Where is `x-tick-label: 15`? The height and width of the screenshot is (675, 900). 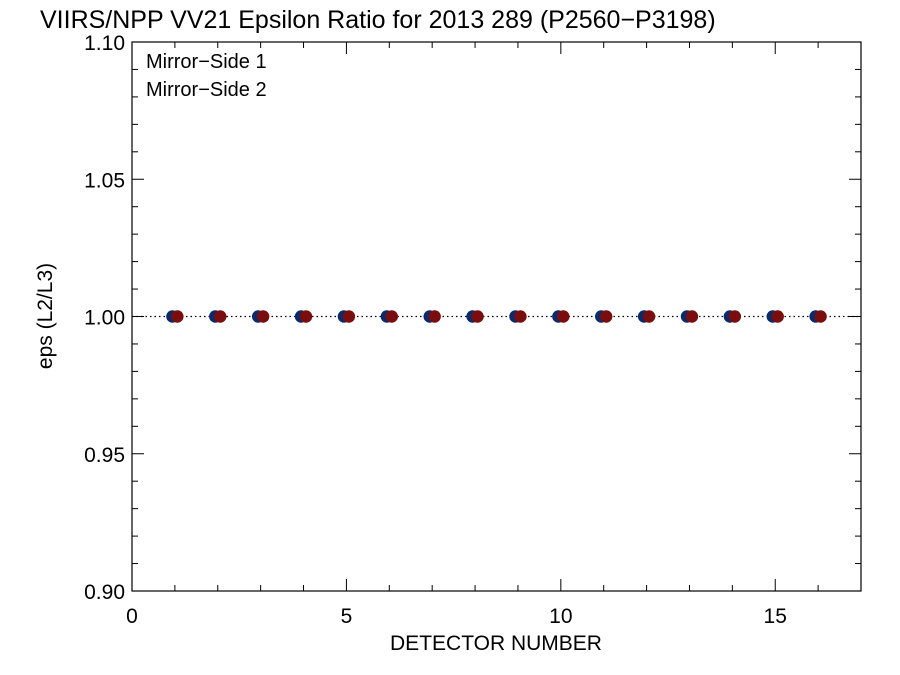 x-tick-label: 15 is located at coordinates (775, 616).